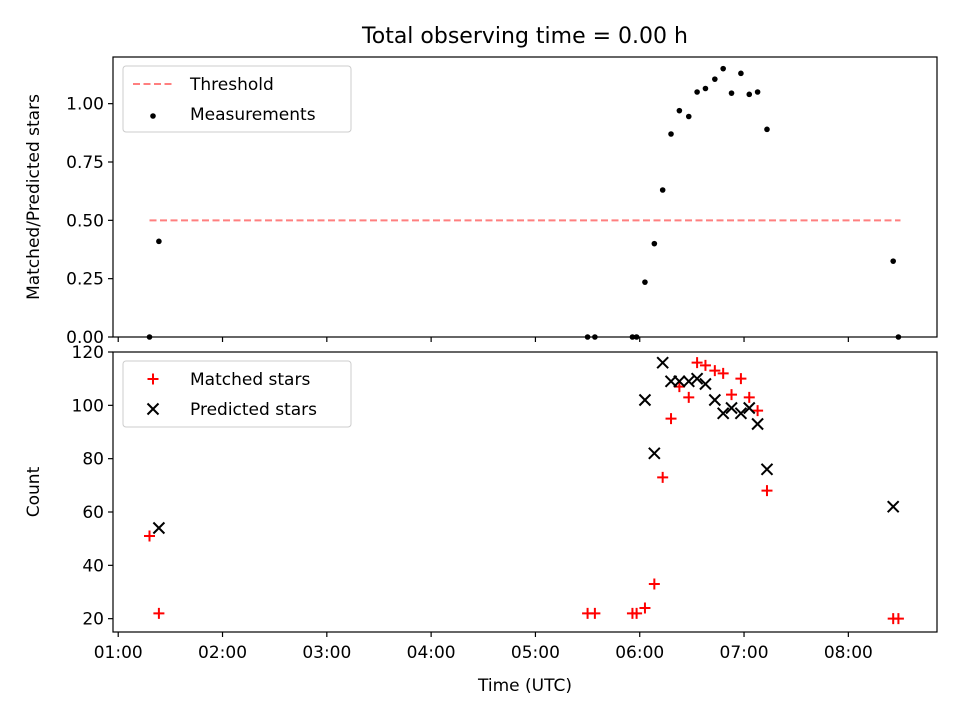  What do you see at coordinates (93, 566) in the screenshot?
I see `y-tick-label: 40` at bounding box center [93, 566].